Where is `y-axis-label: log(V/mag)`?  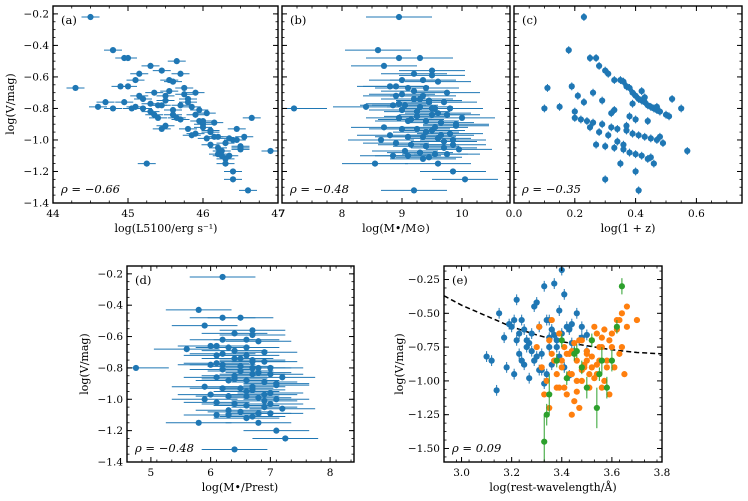 y-axis-label: log(V/mag) is located at coordinates (84, 363).